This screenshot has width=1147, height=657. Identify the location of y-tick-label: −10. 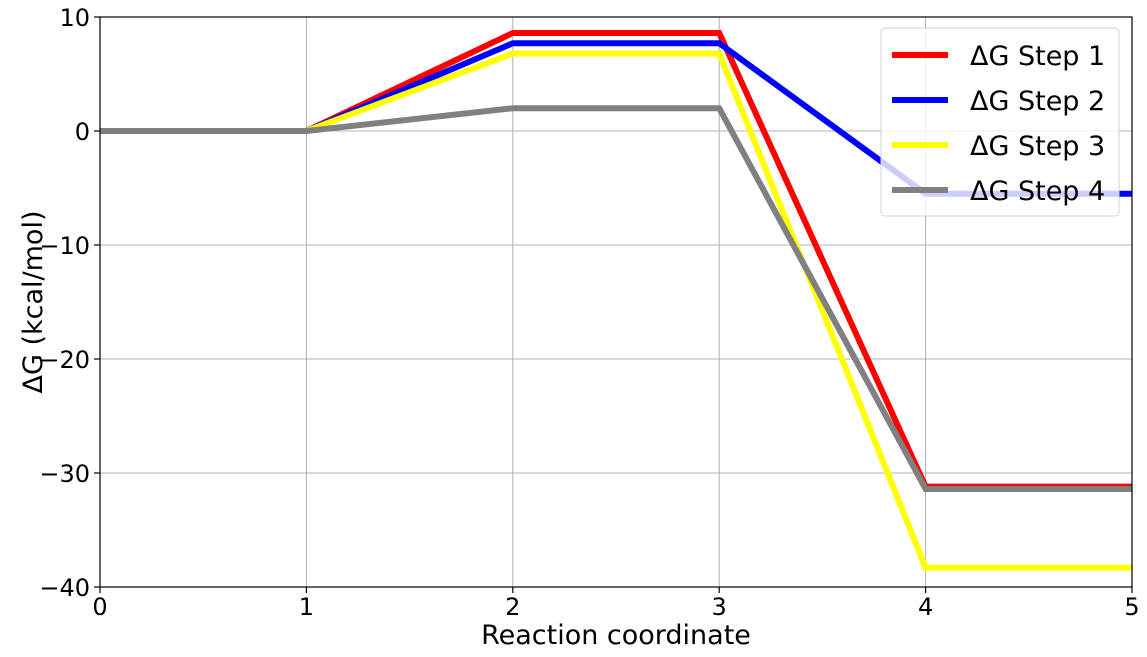
(64, 246).